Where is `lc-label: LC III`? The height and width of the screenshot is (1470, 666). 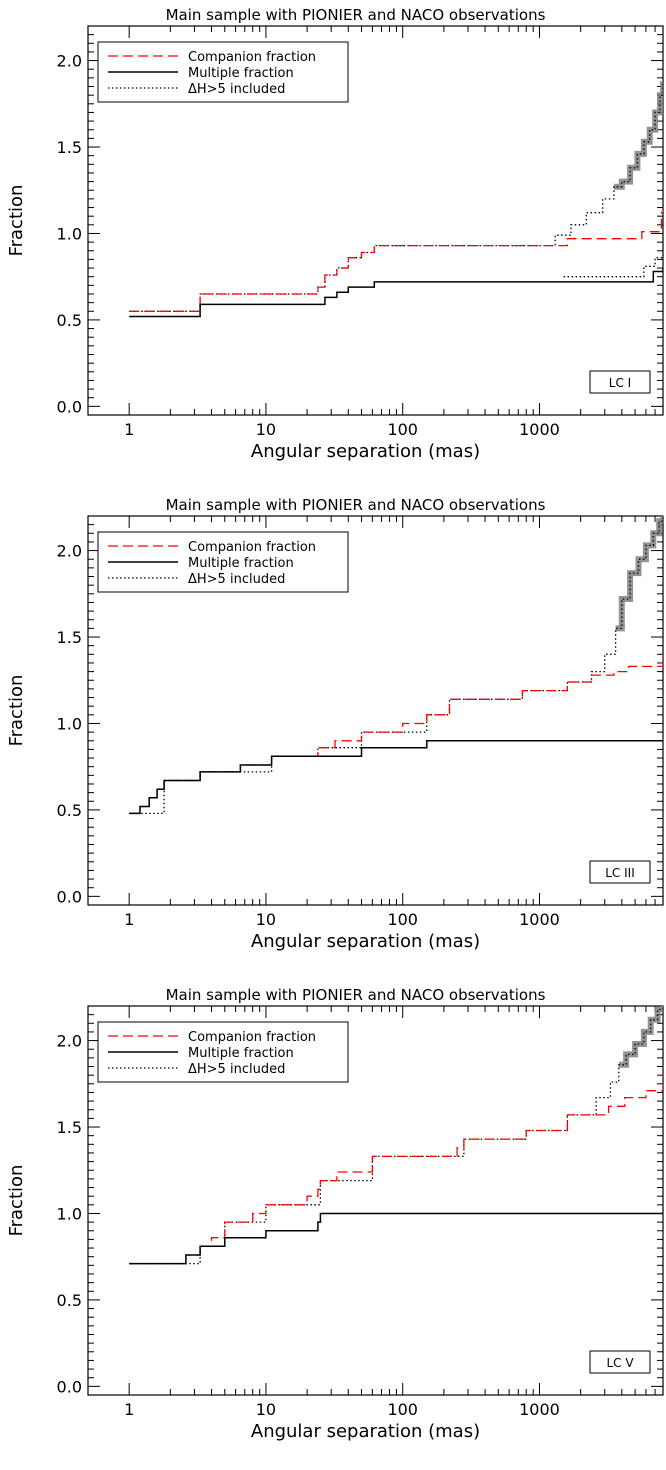
lc-label: LC III is located at coordinates (620, 873).